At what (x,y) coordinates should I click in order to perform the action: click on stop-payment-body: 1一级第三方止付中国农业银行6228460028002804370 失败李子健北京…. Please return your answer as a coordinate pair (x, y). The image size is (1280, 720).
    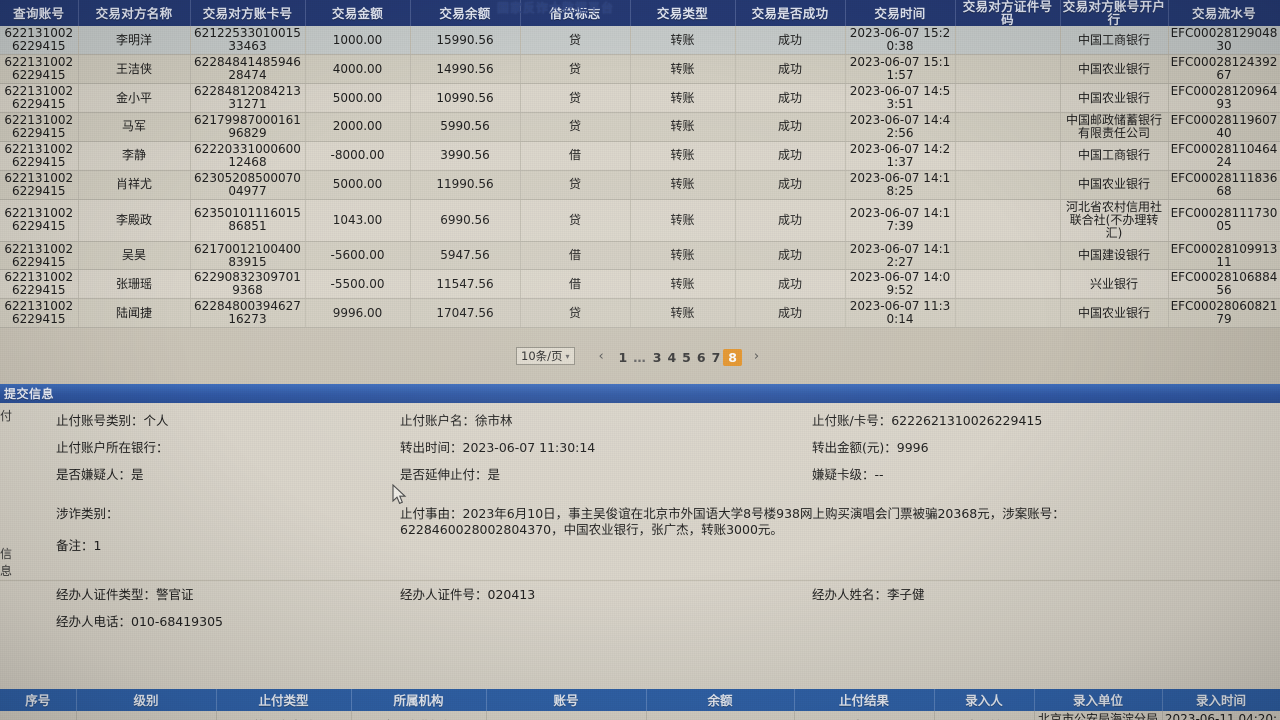
    Looking at the image, I should click on (640, 715).